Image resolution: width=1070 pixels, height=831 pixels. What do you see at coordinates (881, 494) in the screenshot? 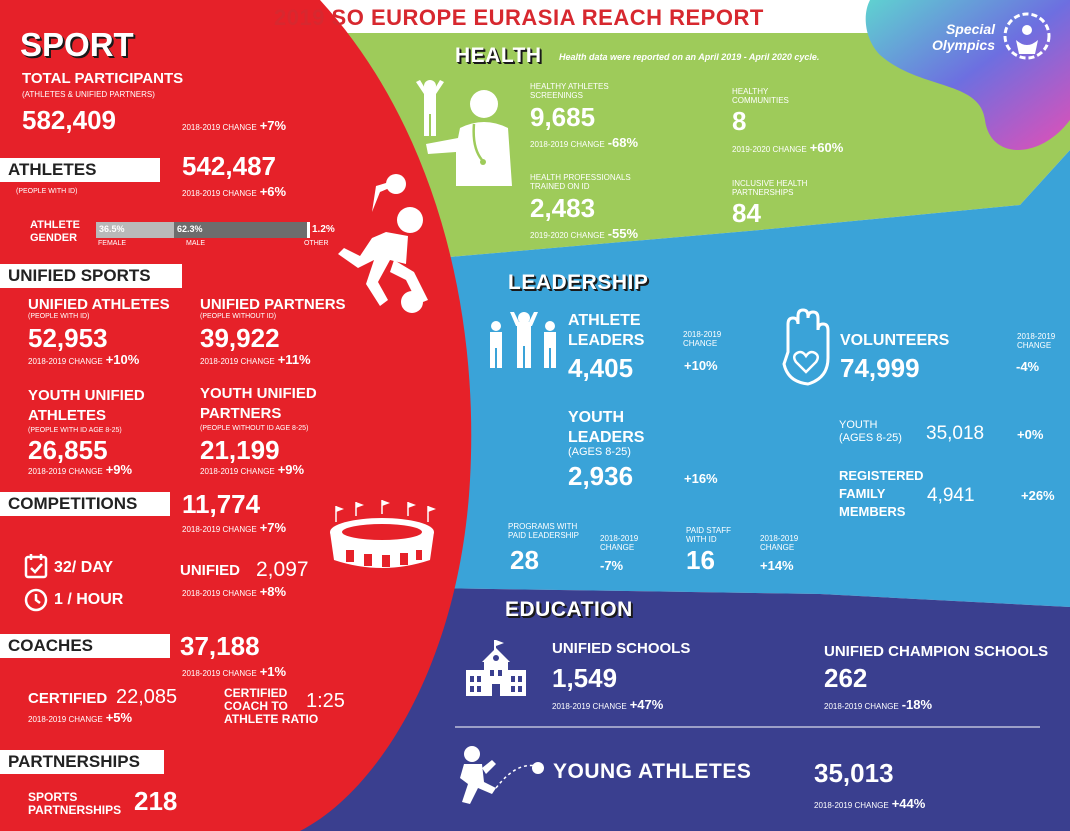
I see `registered-family-label: REGISTERED FAMILY MEMBERS` at bounding box center [881, 494].